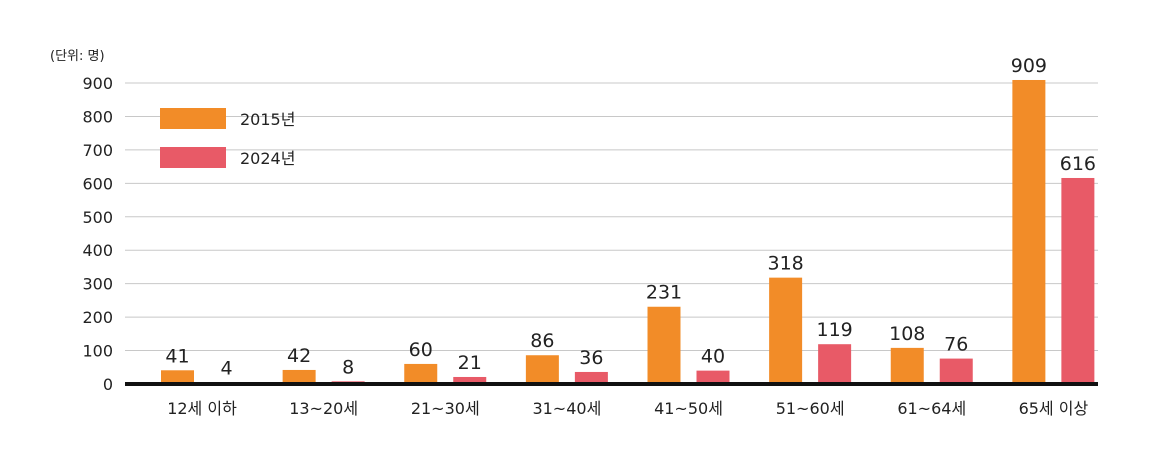 The image size is (1160, 460). Describe the element at coordinates (108, 384) in the screenshot. I see `y-tick-label: 0` at that location.